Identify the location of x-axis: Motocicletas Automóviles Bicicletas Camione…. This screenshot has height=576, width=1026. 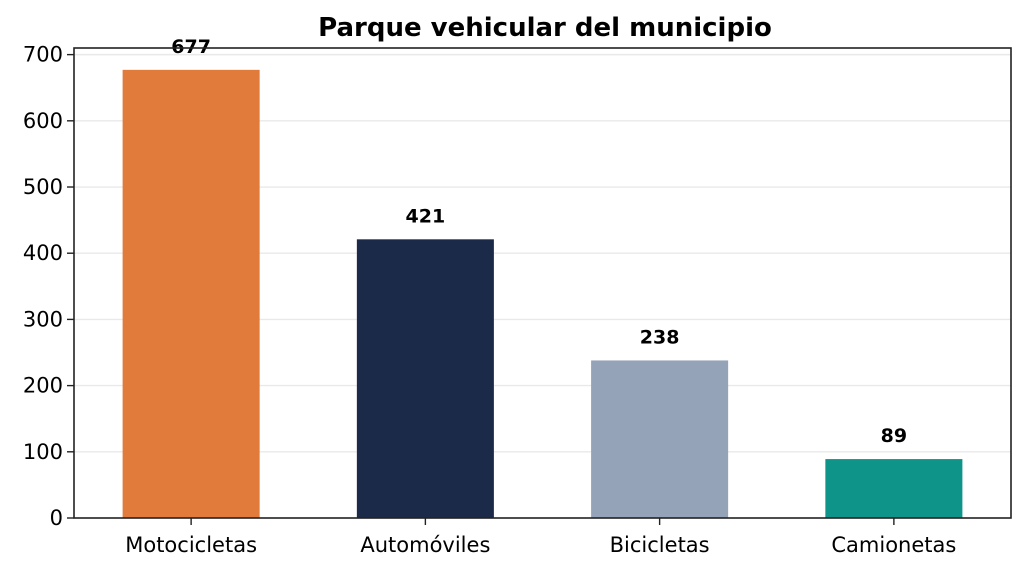
(540, 537).